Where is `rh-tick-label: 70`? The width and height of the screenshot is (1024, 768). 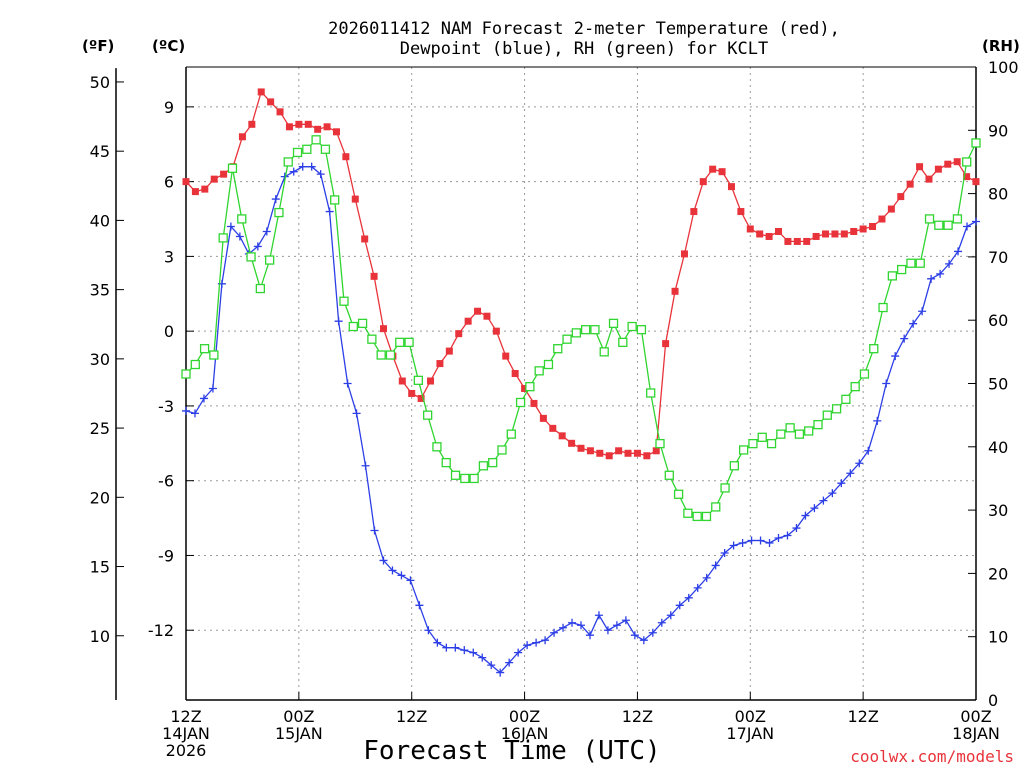 rh-tick-label: 70 is located at coordinates (998, 257).